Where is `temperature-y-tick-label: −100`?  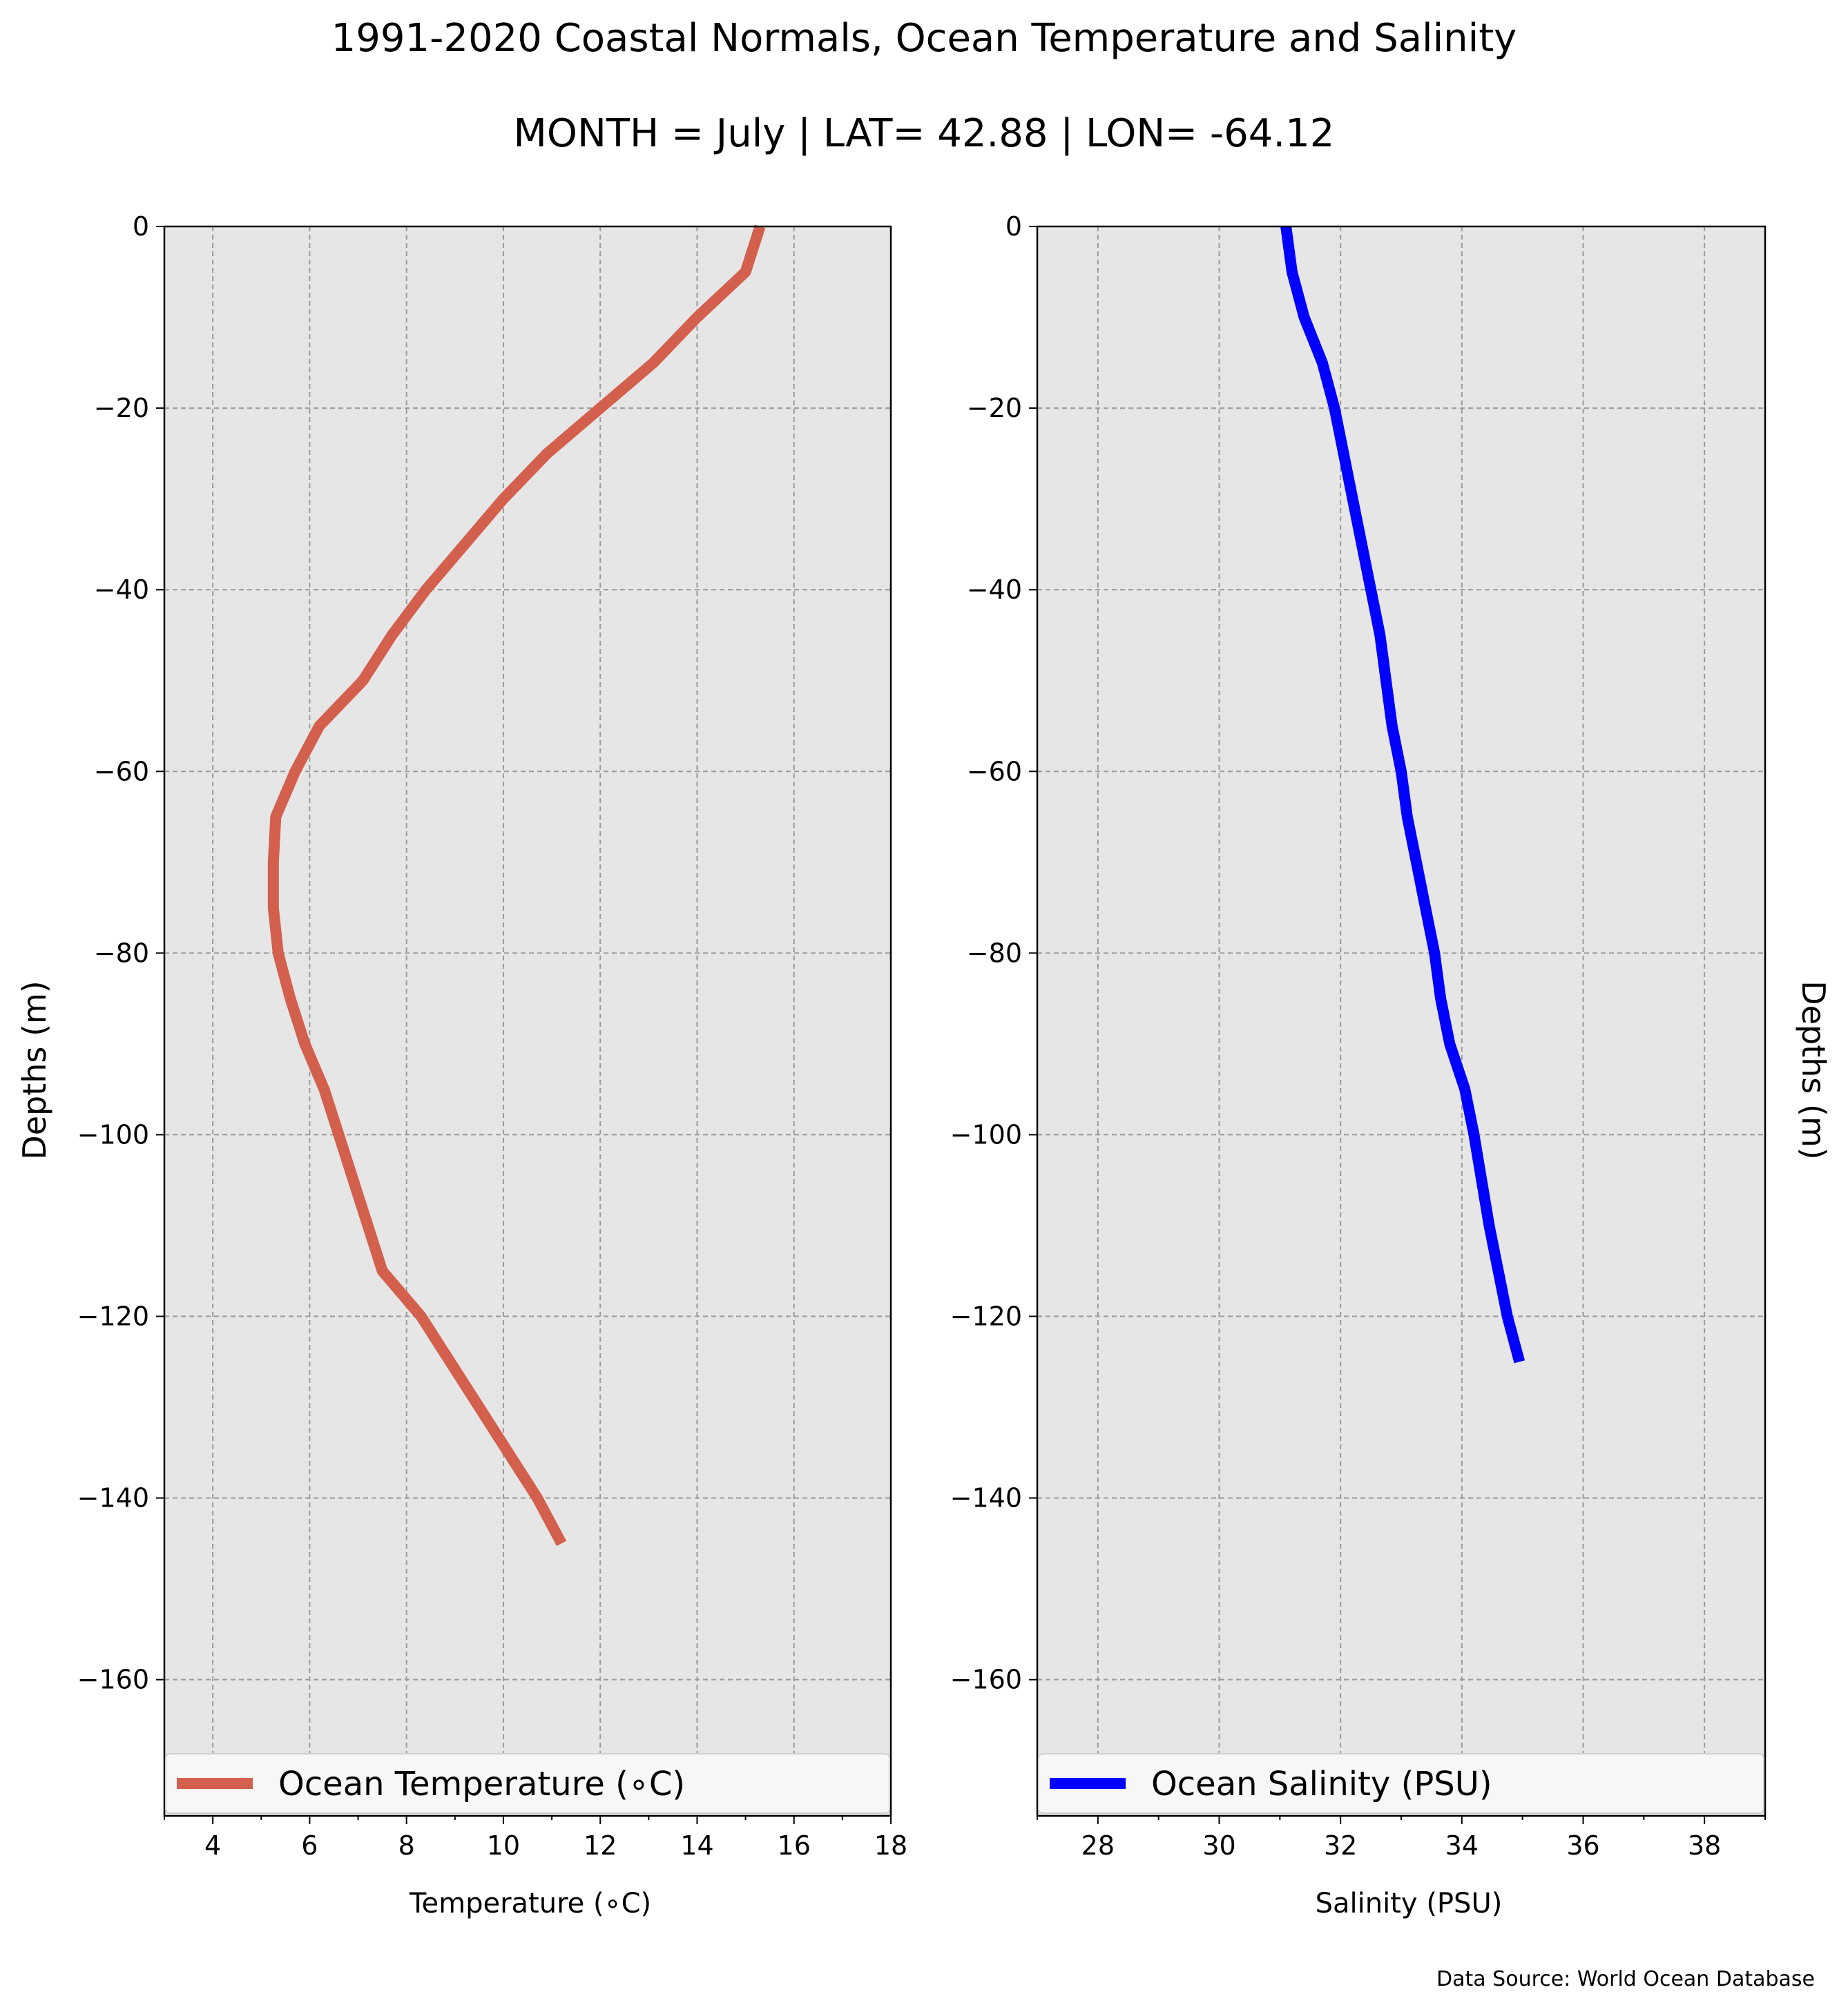
temperature-y-tick-label: −100 is located at coordinates (113, 1134).